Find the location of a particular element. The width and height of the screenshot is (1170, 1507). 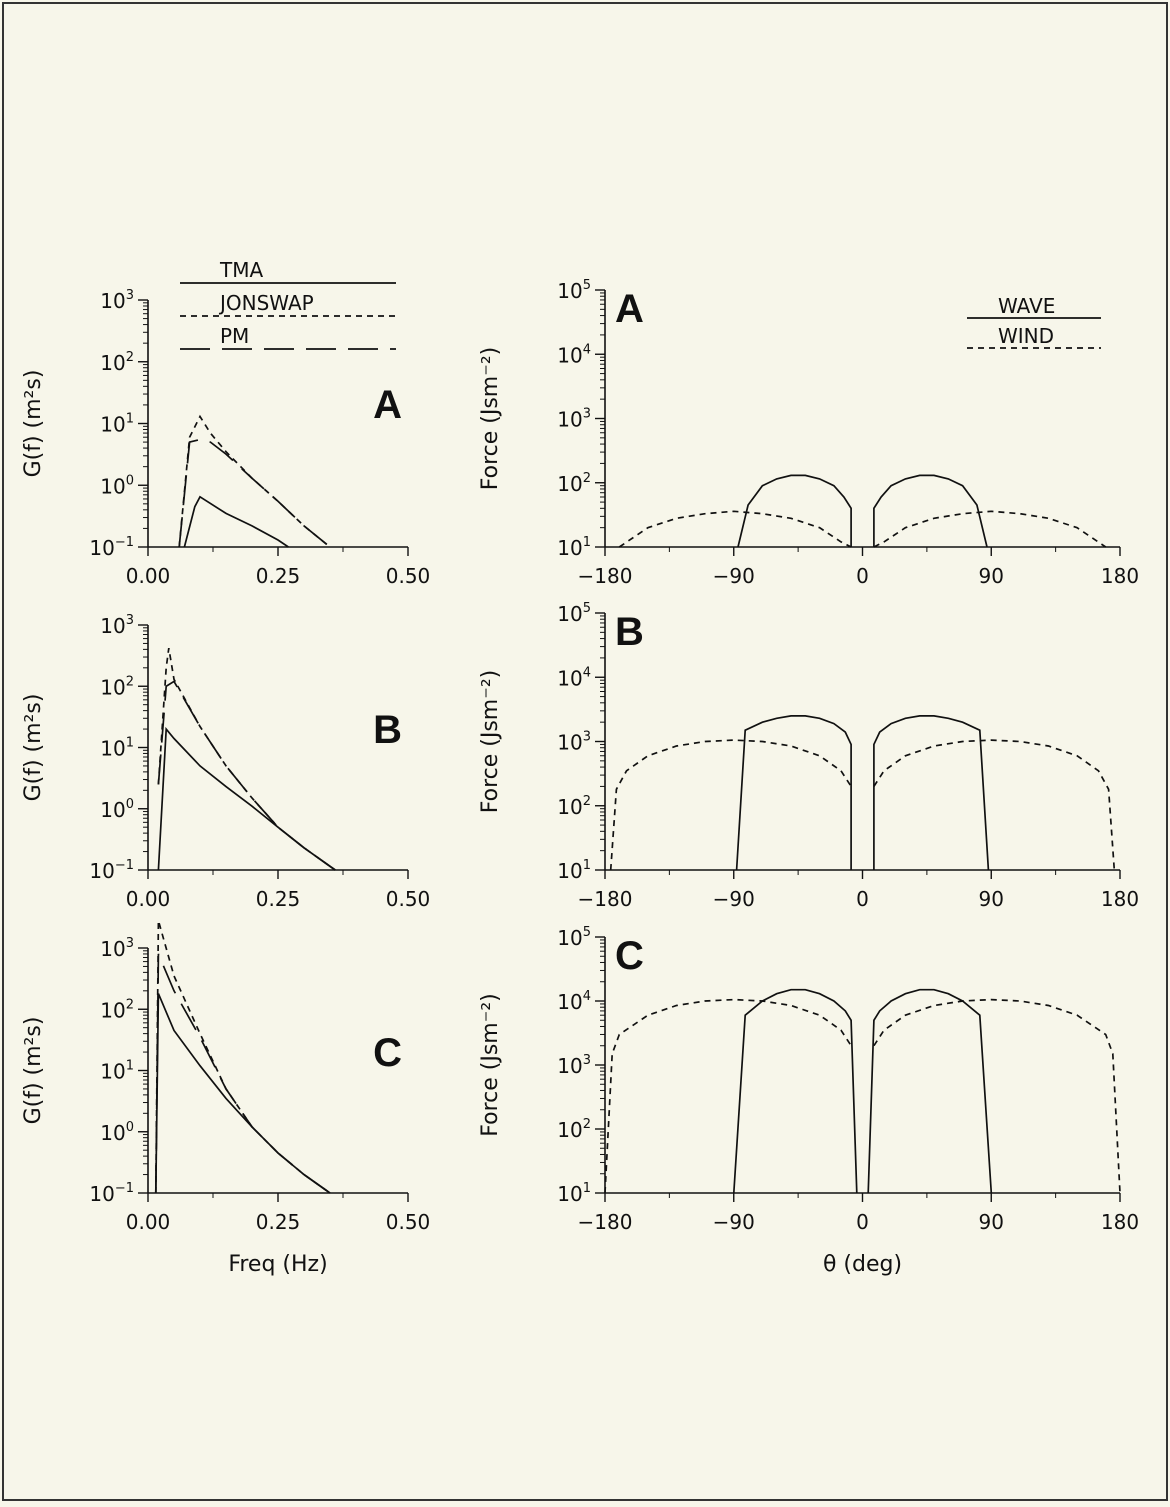

x-axis-title: Freq (Hz) is located at coordinates (277, 1264).